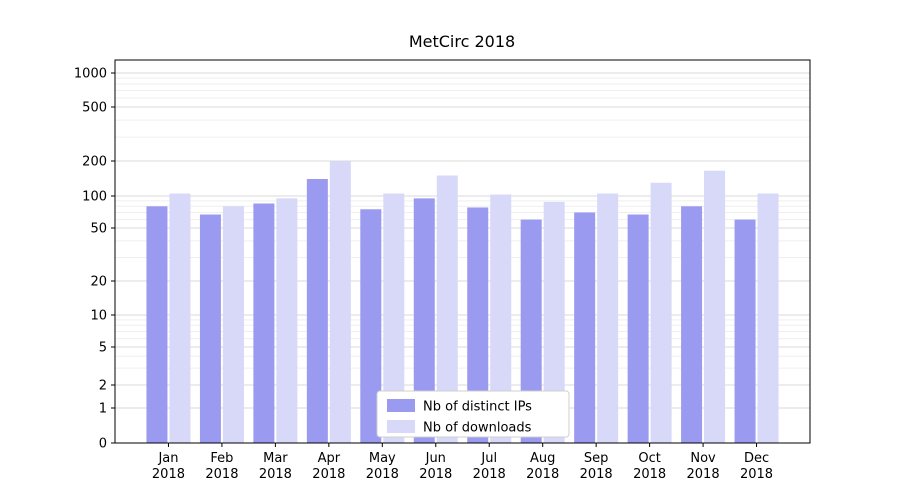  I want to click on y-tick-label: 1, so click(103, 409).